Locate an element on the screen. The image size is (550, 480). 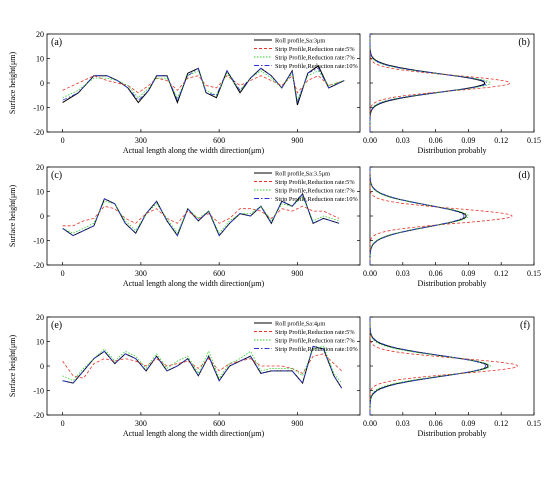
panel-label: (d) is located at coordinates (524, 175).